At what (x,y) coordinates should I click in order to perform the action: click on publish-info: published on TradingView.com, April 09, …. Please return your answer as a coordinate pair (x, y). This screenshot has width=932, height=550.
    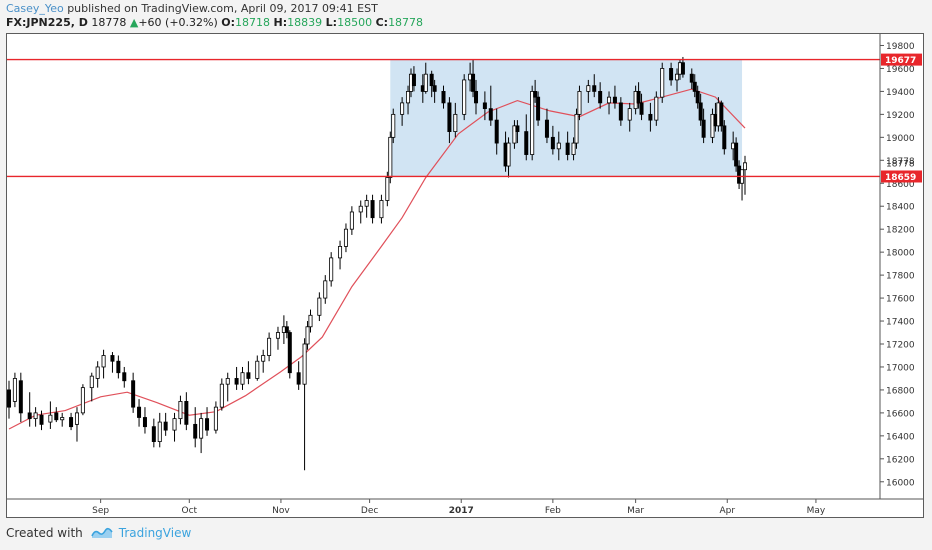
    Looking at the image, I should click on (222, 8).